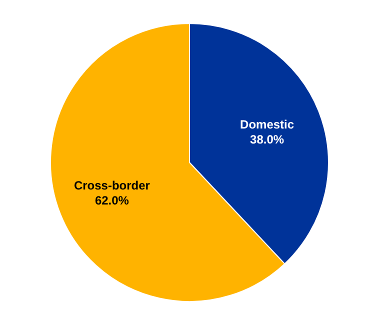  Describe the element at coordinates (112, 201) in the screenshot. I see `data-label: 62.0%` at that location.